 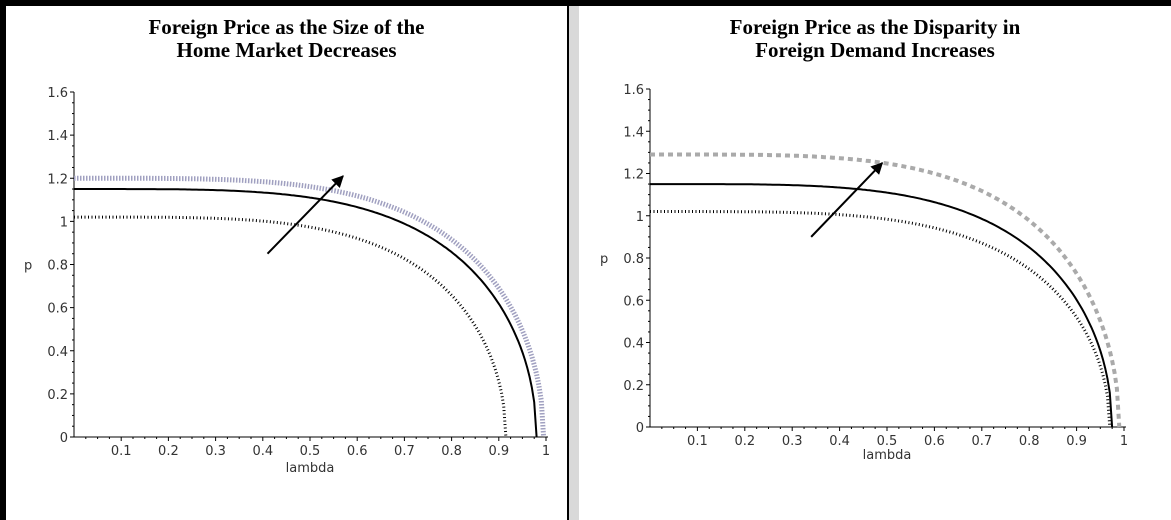 What do you see at coordinates (286, 27) in the screenshot?
I see `chart-title-line-1: Foreign Price as the Size of the` at bounding box center [286, 27].